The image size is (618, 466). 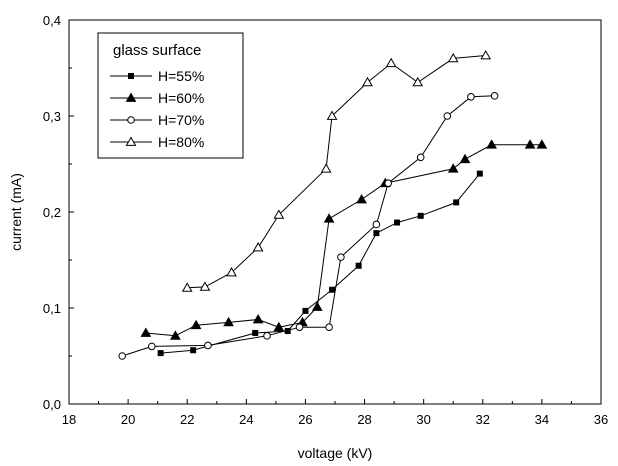 What do you see at coordinates (52, 308) in the screenshot?
I see `y-tick-label: 0,1` at bounding box center [52, 308].